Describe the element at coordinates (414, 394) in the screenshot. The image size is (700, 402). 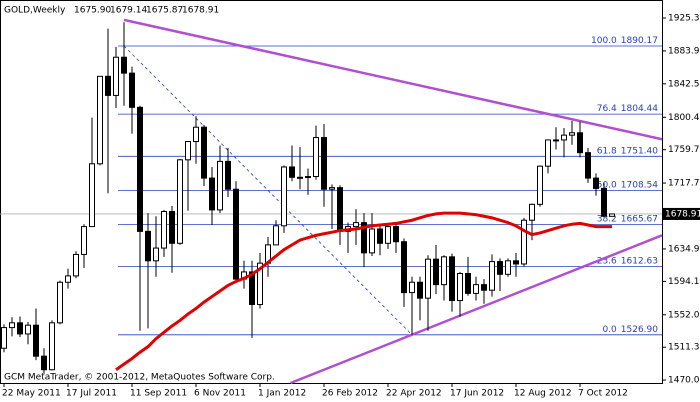
I see `x-tick-label: 22 Apr 2012` at that location.